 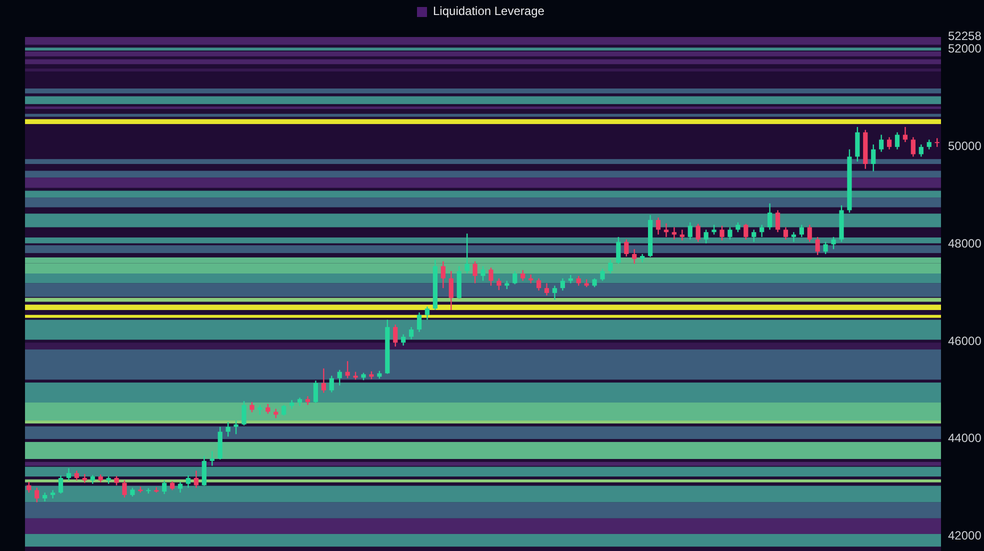 What do you see at coordinates (965, 438) in the screenshot?
I see `y-tick-label: 44000` at bounding box center [965, 438].